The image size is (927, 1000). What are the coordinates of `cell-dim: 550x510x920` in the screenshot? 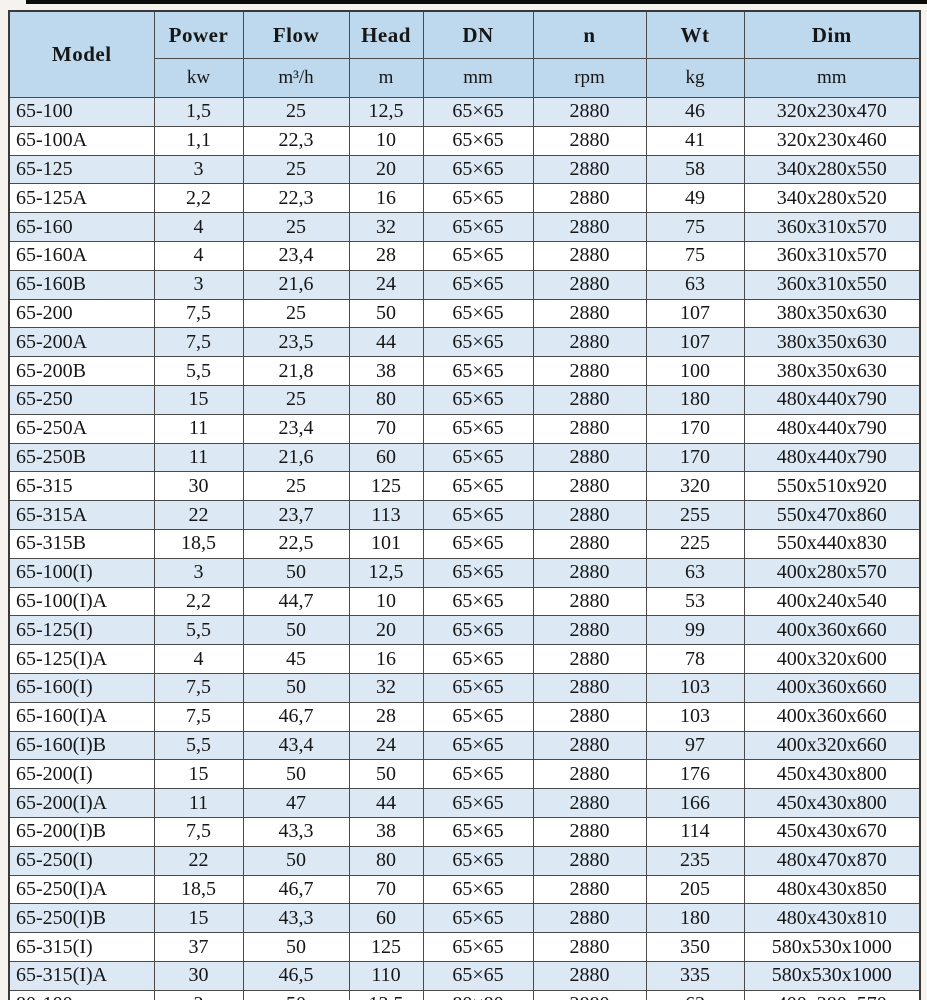 It's located at (832, 486).